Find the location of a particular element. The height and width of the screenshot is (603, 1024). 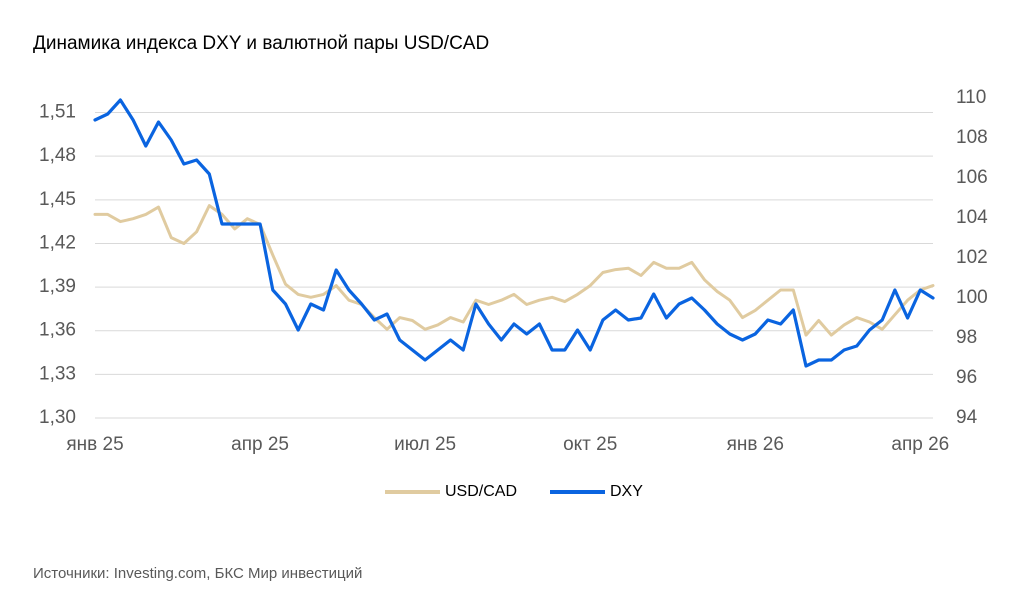

x-tick-label: апр 26 is located at coordinates (920, 444).